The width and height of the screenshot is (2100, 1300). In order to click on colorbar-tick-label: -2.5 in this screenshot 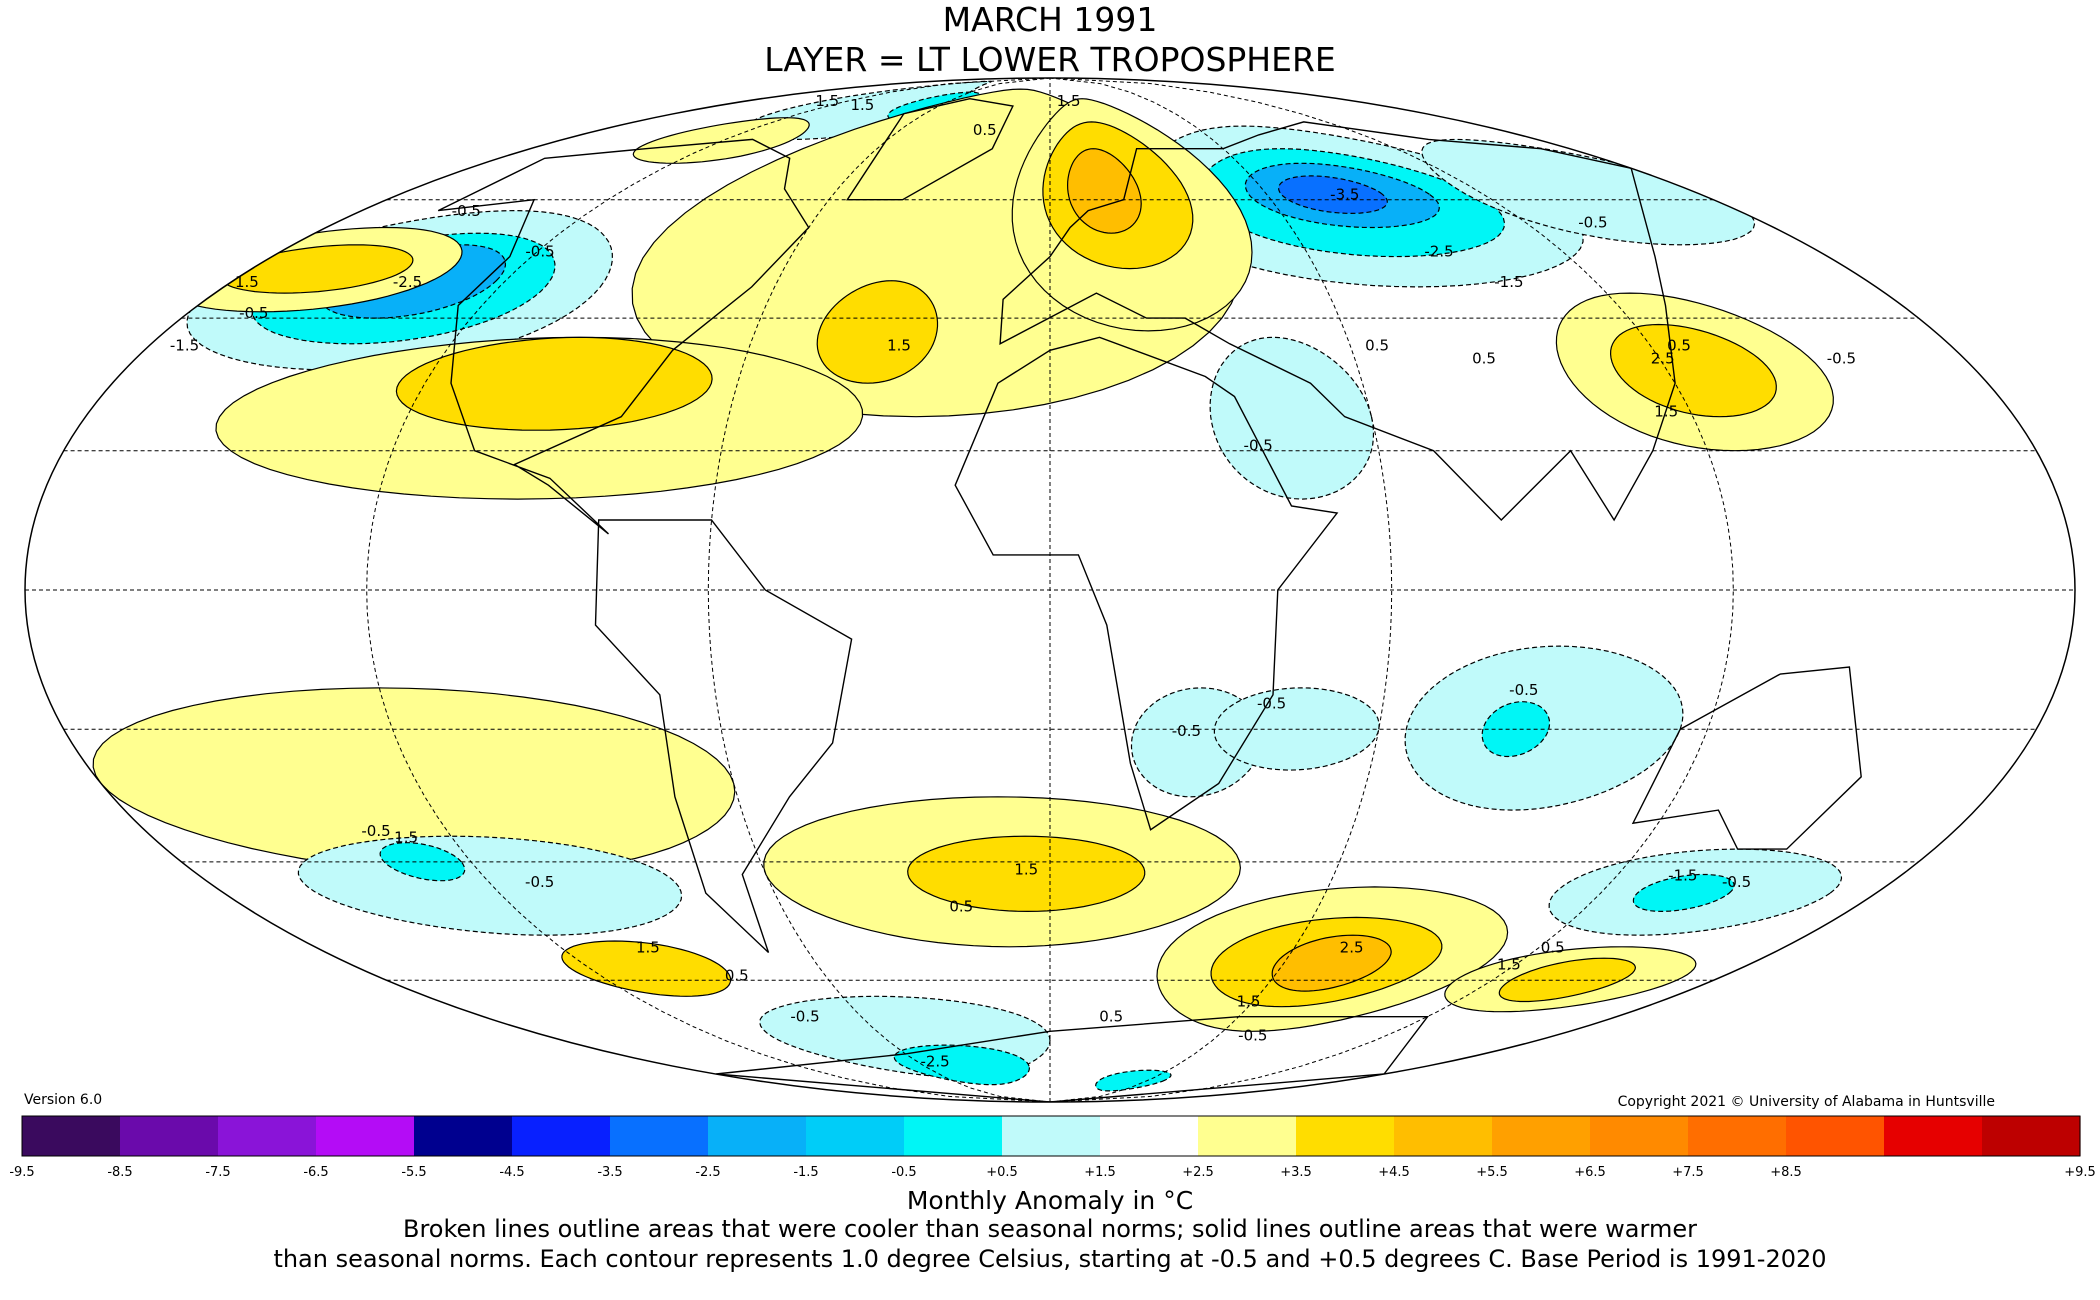, I will do `click(707, 1172)`.